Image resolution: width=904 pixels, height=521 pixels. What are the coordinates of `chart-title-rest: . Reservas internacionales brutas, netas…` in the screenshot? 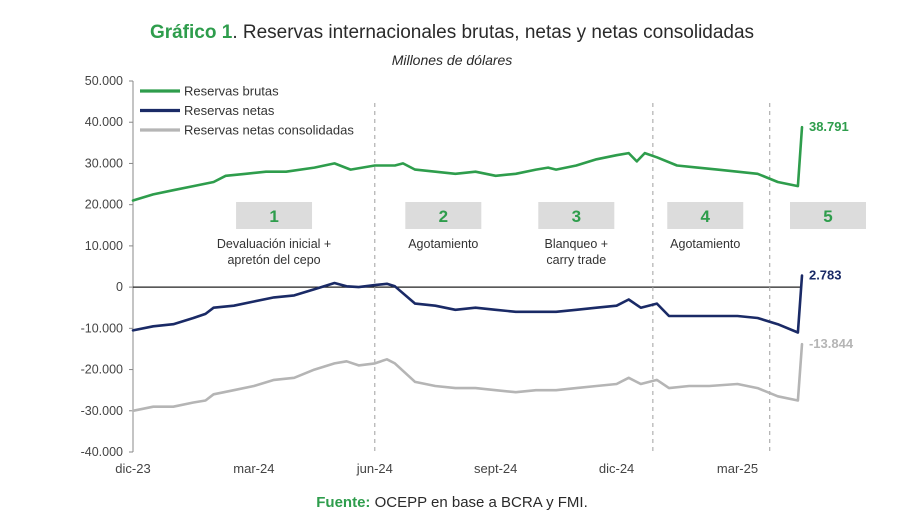 It's located at (493, 32).